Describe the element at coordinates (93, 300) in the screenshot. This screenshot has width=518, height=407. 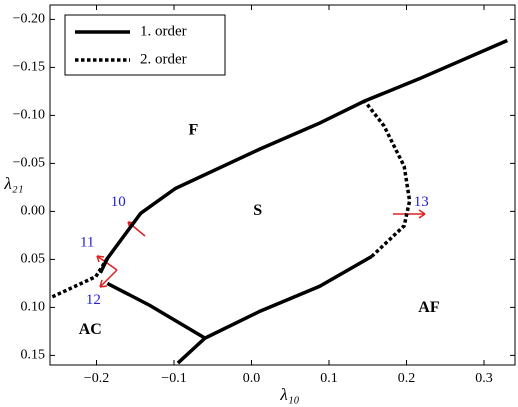
I see `annotation: 12` at that location.